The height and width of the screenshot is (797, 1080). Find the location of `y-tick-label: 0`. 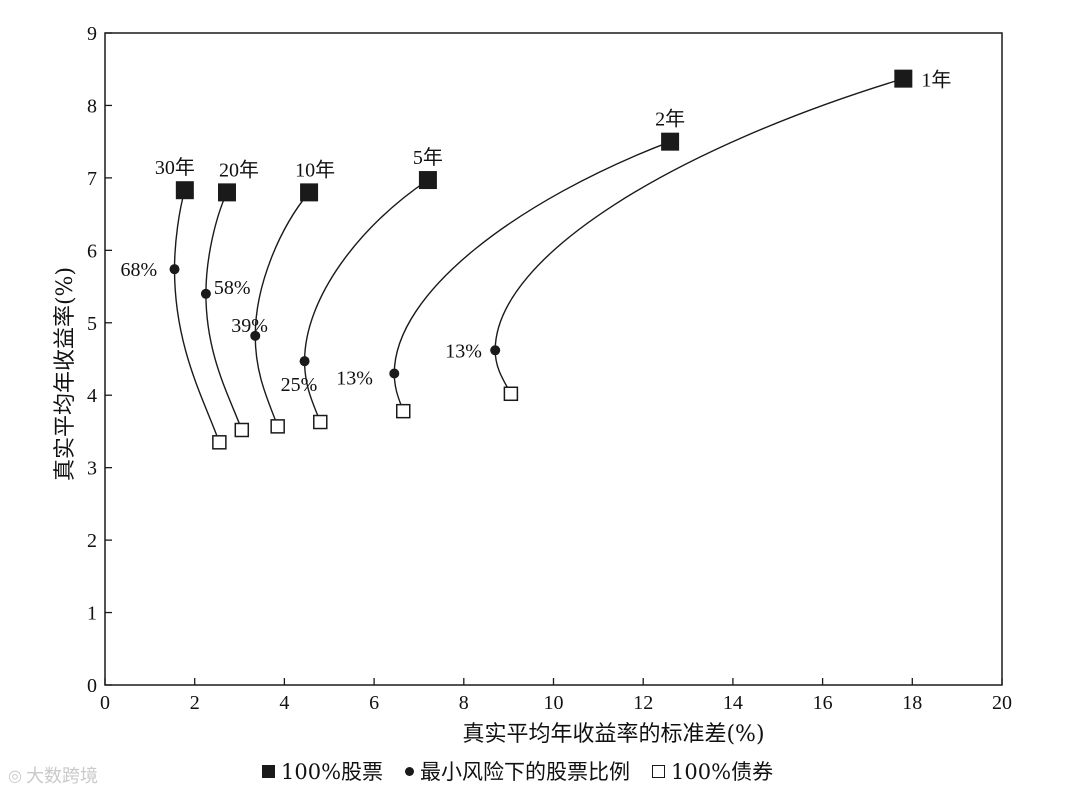

y-tick-label: 0 is located at coordinates (92, 686).